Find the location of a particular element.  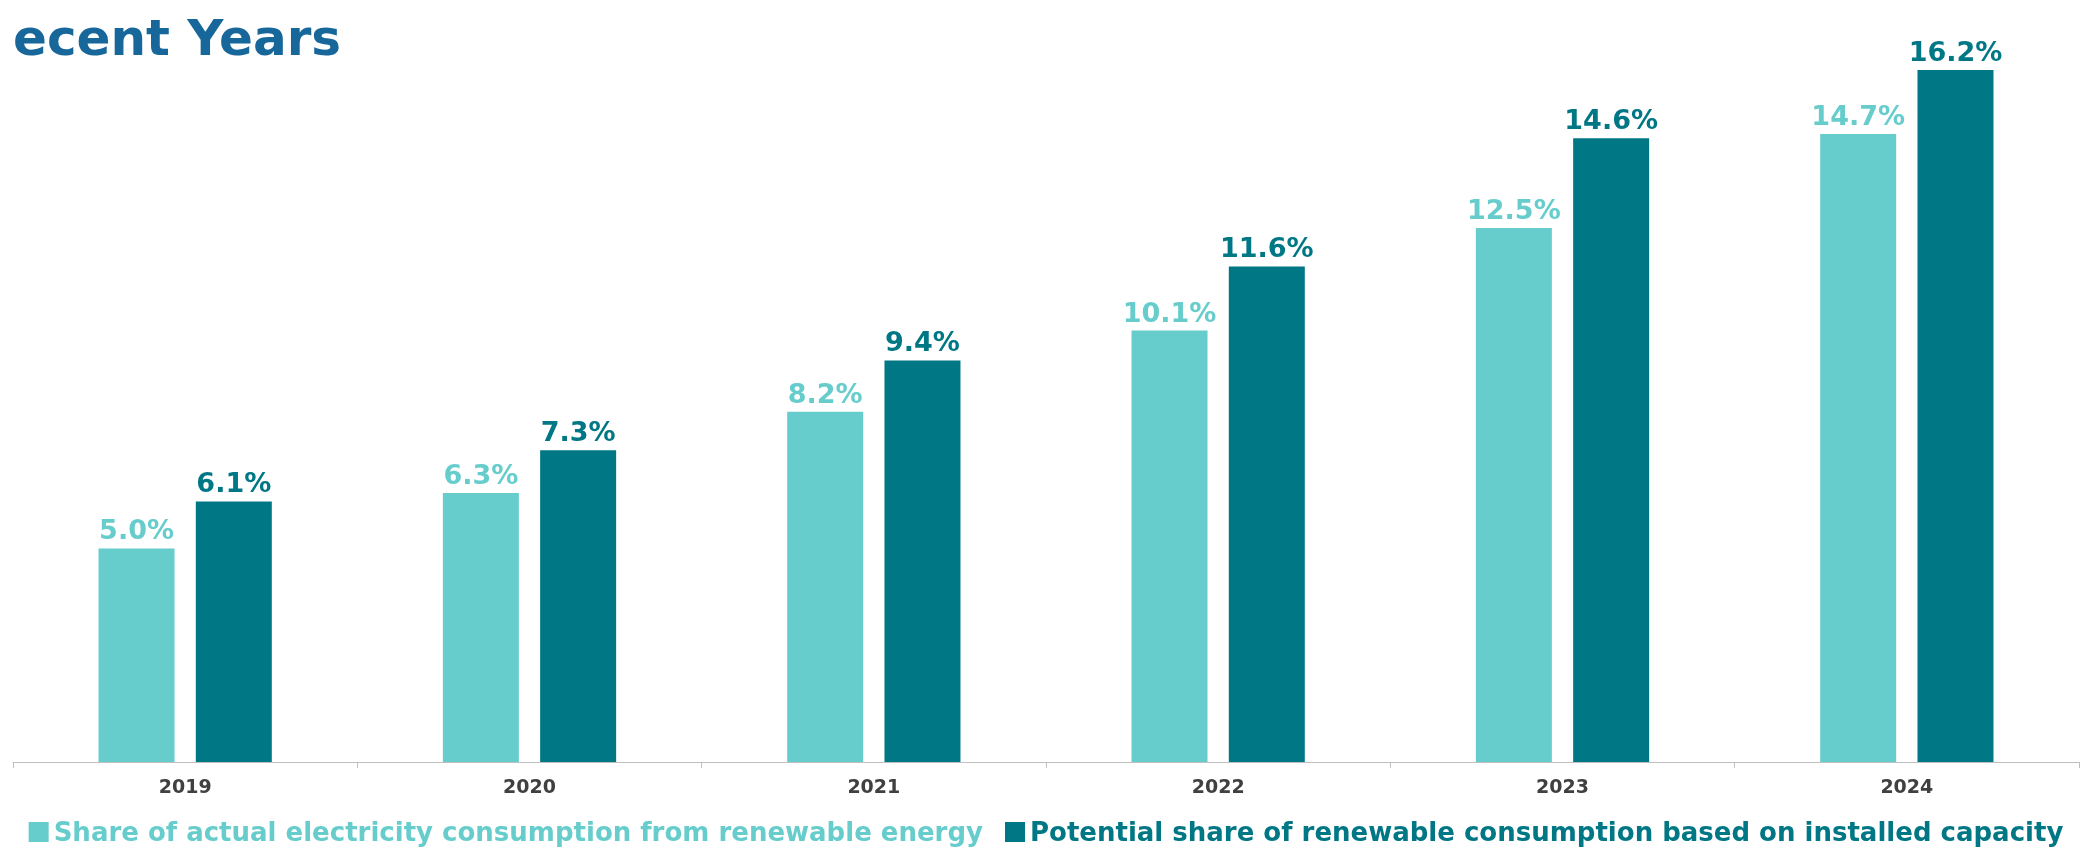

data-label: 12.5% is located at coordinates (1514, 210).